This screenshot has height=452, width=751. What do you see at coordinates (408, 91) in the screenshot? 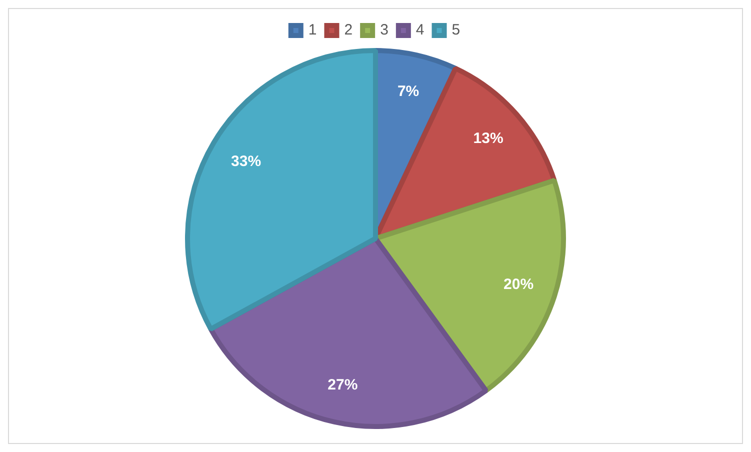
I see `data-label: 7%` at bounding box center [408, 91].